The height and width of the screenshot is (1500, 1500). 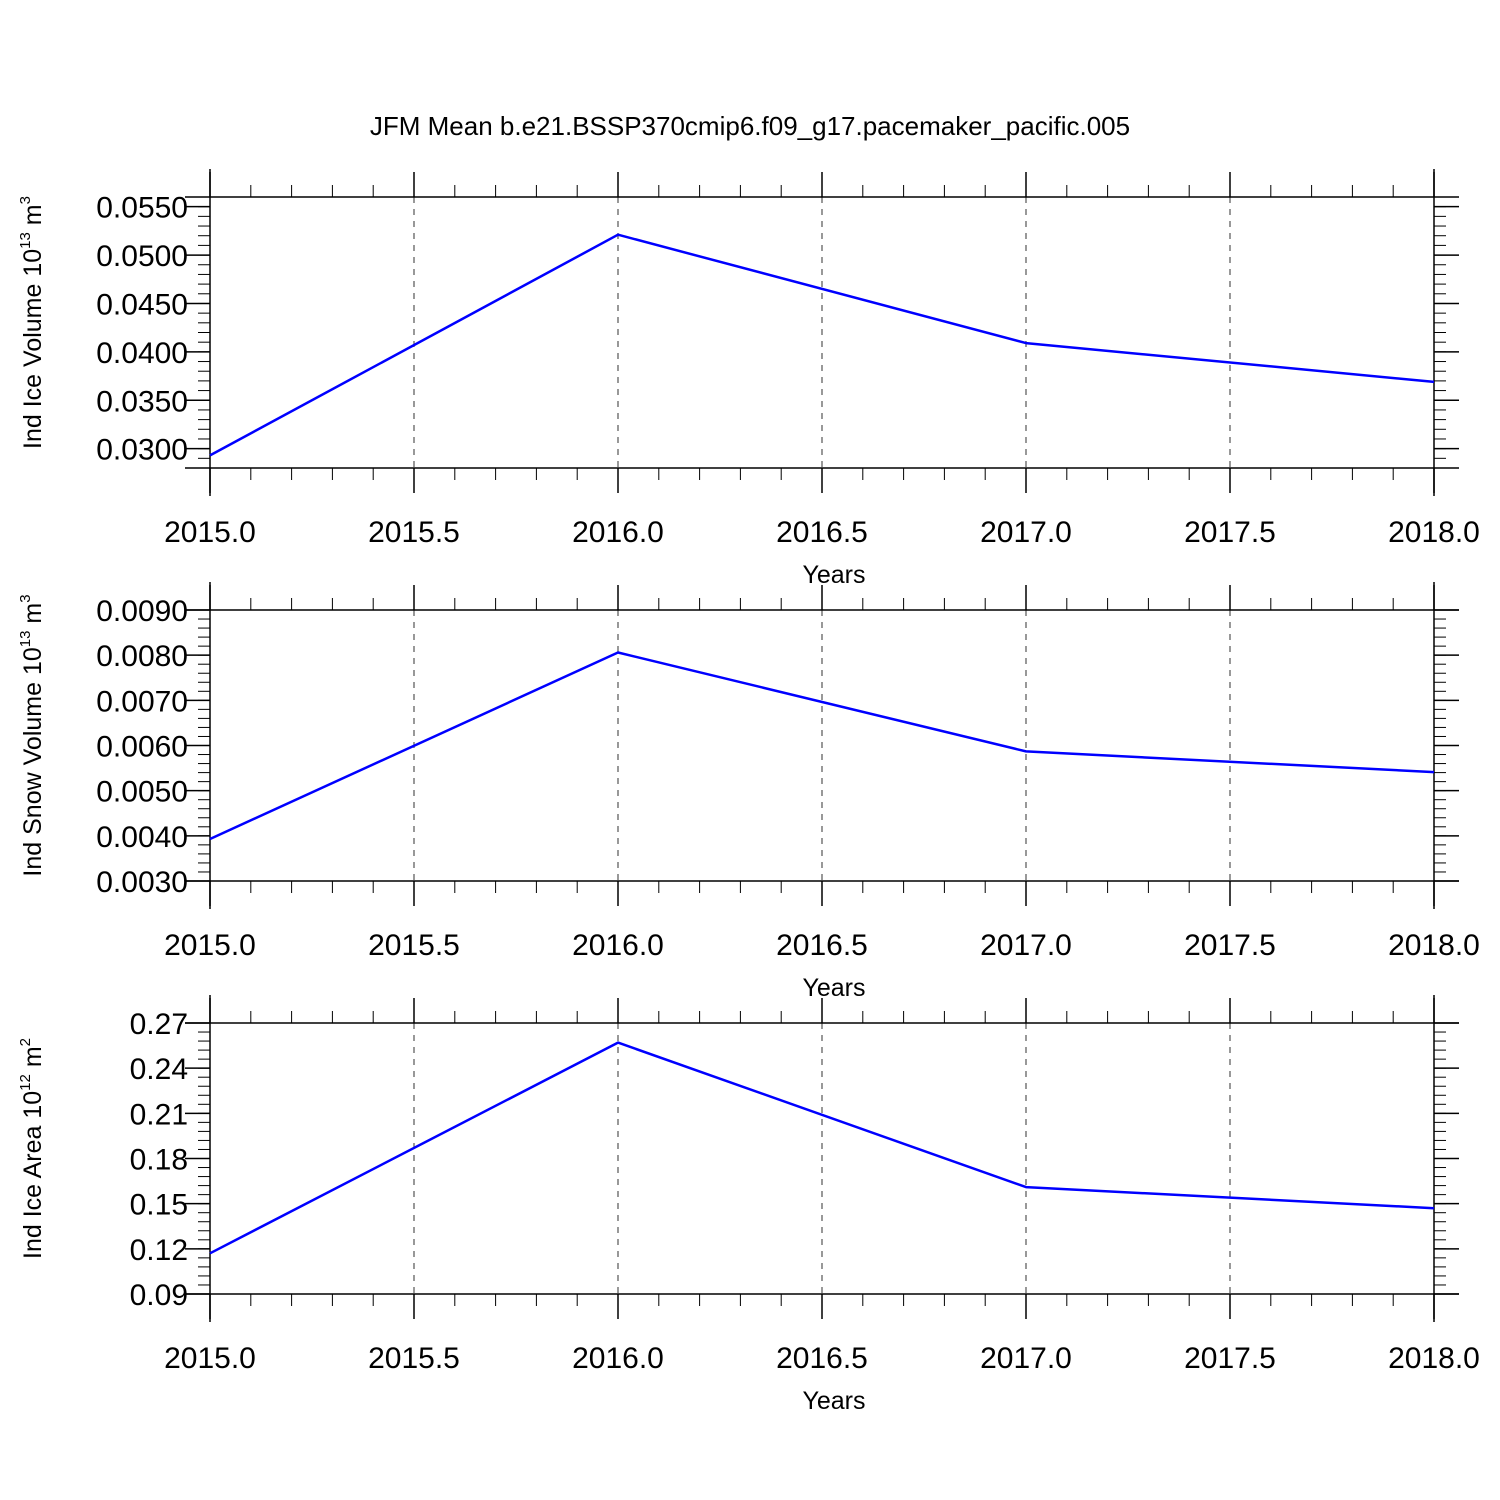 I want to click on y-tick-label: 0.0500, so click(x=142, y=256).